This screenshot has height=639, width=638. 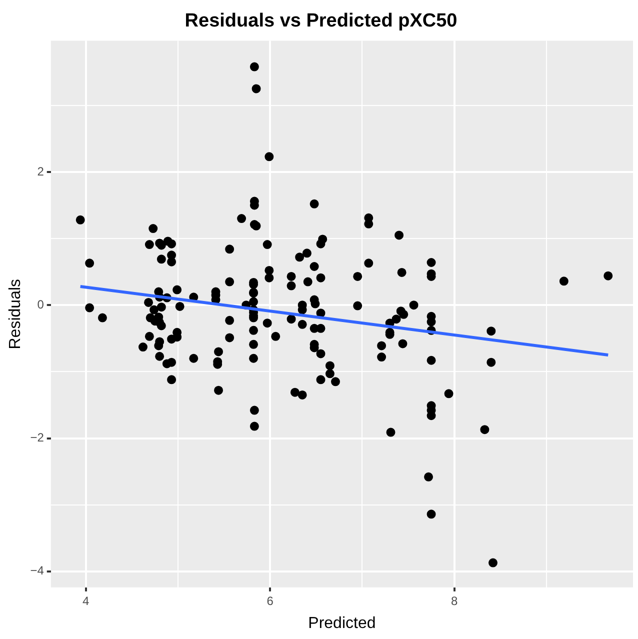 What do you see at coordinates (86, 601) in the screenshot?
I see `x-tick-label: 4` at bounding box center [86, 601].